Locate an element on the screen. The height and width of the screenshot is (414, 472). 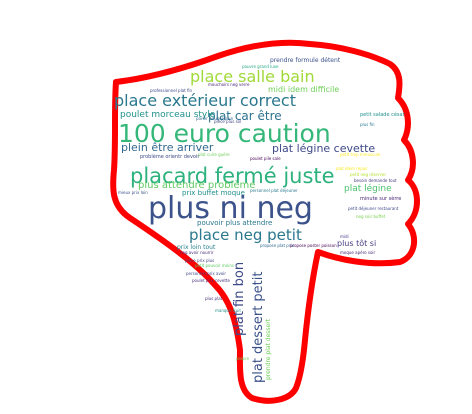
cloud-word: professionnel plat fin is located at coordinates (171, 90).